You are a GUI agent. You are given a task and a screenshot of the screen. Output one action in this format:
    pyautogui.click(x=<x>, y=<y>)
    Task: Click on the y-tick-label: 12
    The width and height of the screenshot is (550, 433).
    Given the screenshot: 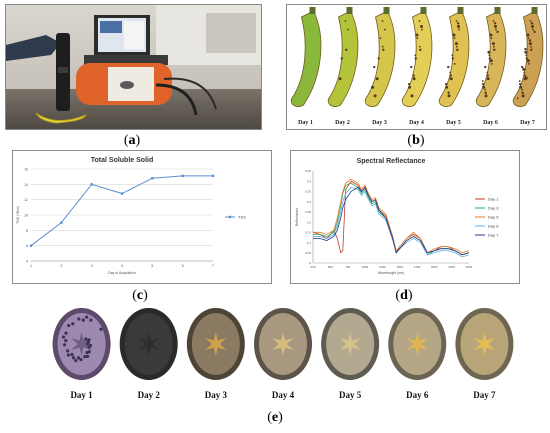 What is the action you would take?
    pyautogui.click(x=26, y=200)
    